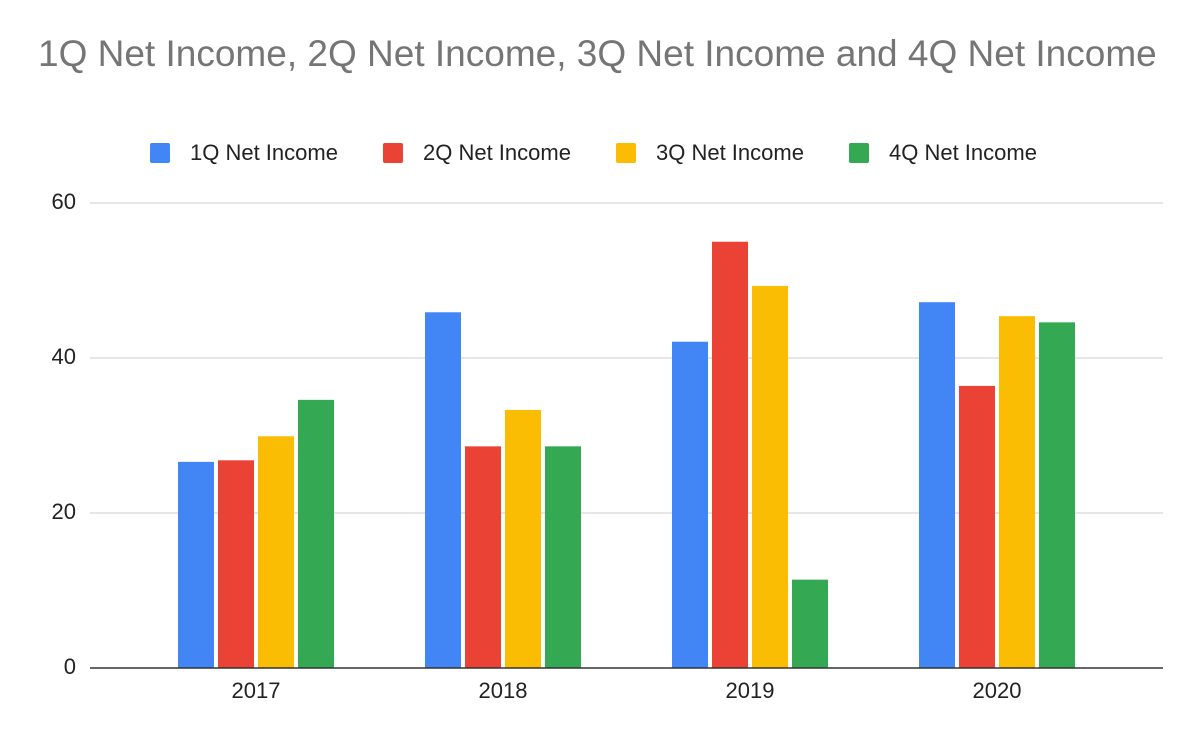 The height and width of the screenshot is (742, 1200). What do you see at coordinates (264, 152) in the screenshot?
I see `legend-label: 1Q Net Income` at bounding box center [264, 152].